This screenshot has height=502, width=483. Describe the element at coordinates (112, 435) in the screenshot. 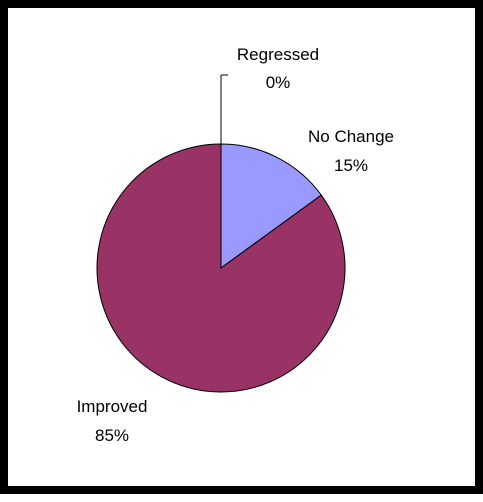

I see `value-label-improved: 85%` at that location.